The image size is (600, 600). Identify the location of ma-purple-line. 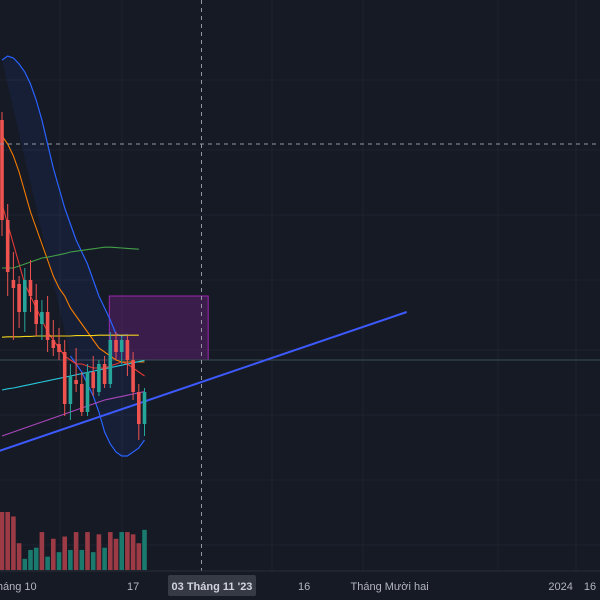
(73, 414).